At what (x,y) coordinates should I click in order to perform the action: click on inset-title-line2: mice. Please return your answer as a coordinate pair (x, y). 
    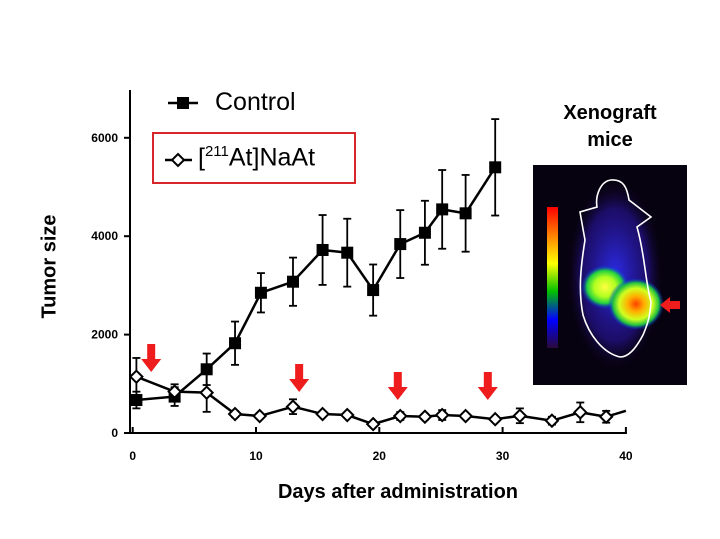
    Looking at the image, I should click on (610, 140).